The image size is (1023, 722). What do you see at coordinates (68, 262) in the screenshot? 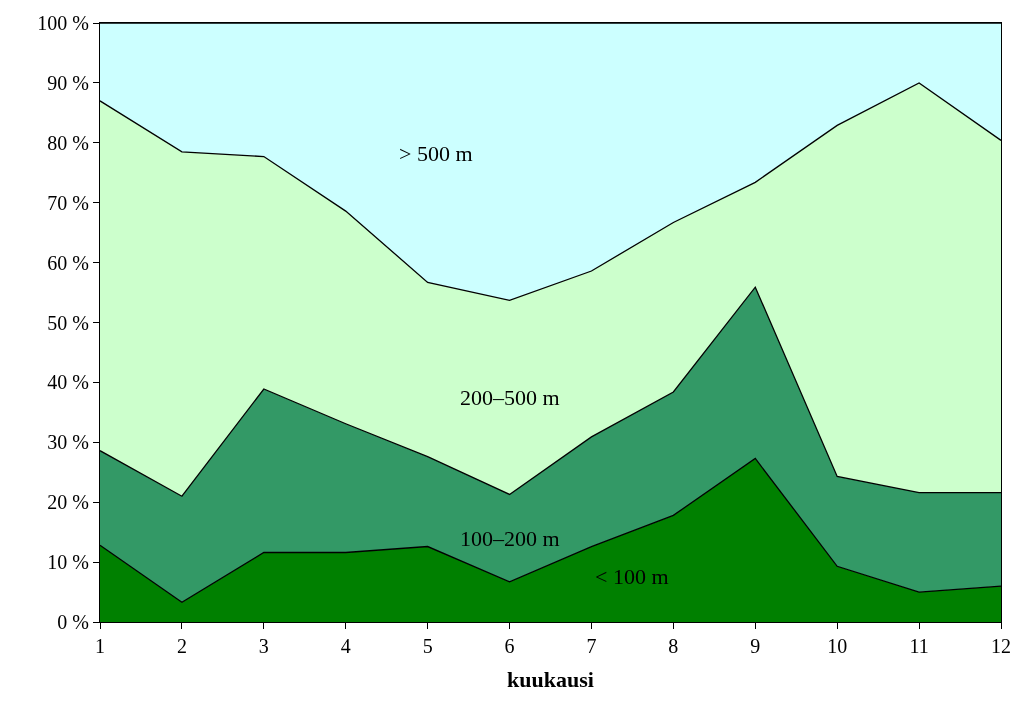
I see `y-tick-label: 60 %` at bounding box center [68, 262].